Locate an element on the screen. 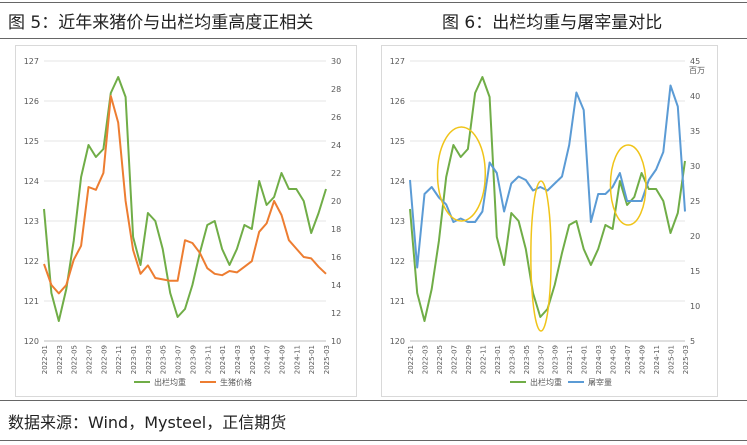  y-right-tick-label: 26 is located at coordinates (336, 117).